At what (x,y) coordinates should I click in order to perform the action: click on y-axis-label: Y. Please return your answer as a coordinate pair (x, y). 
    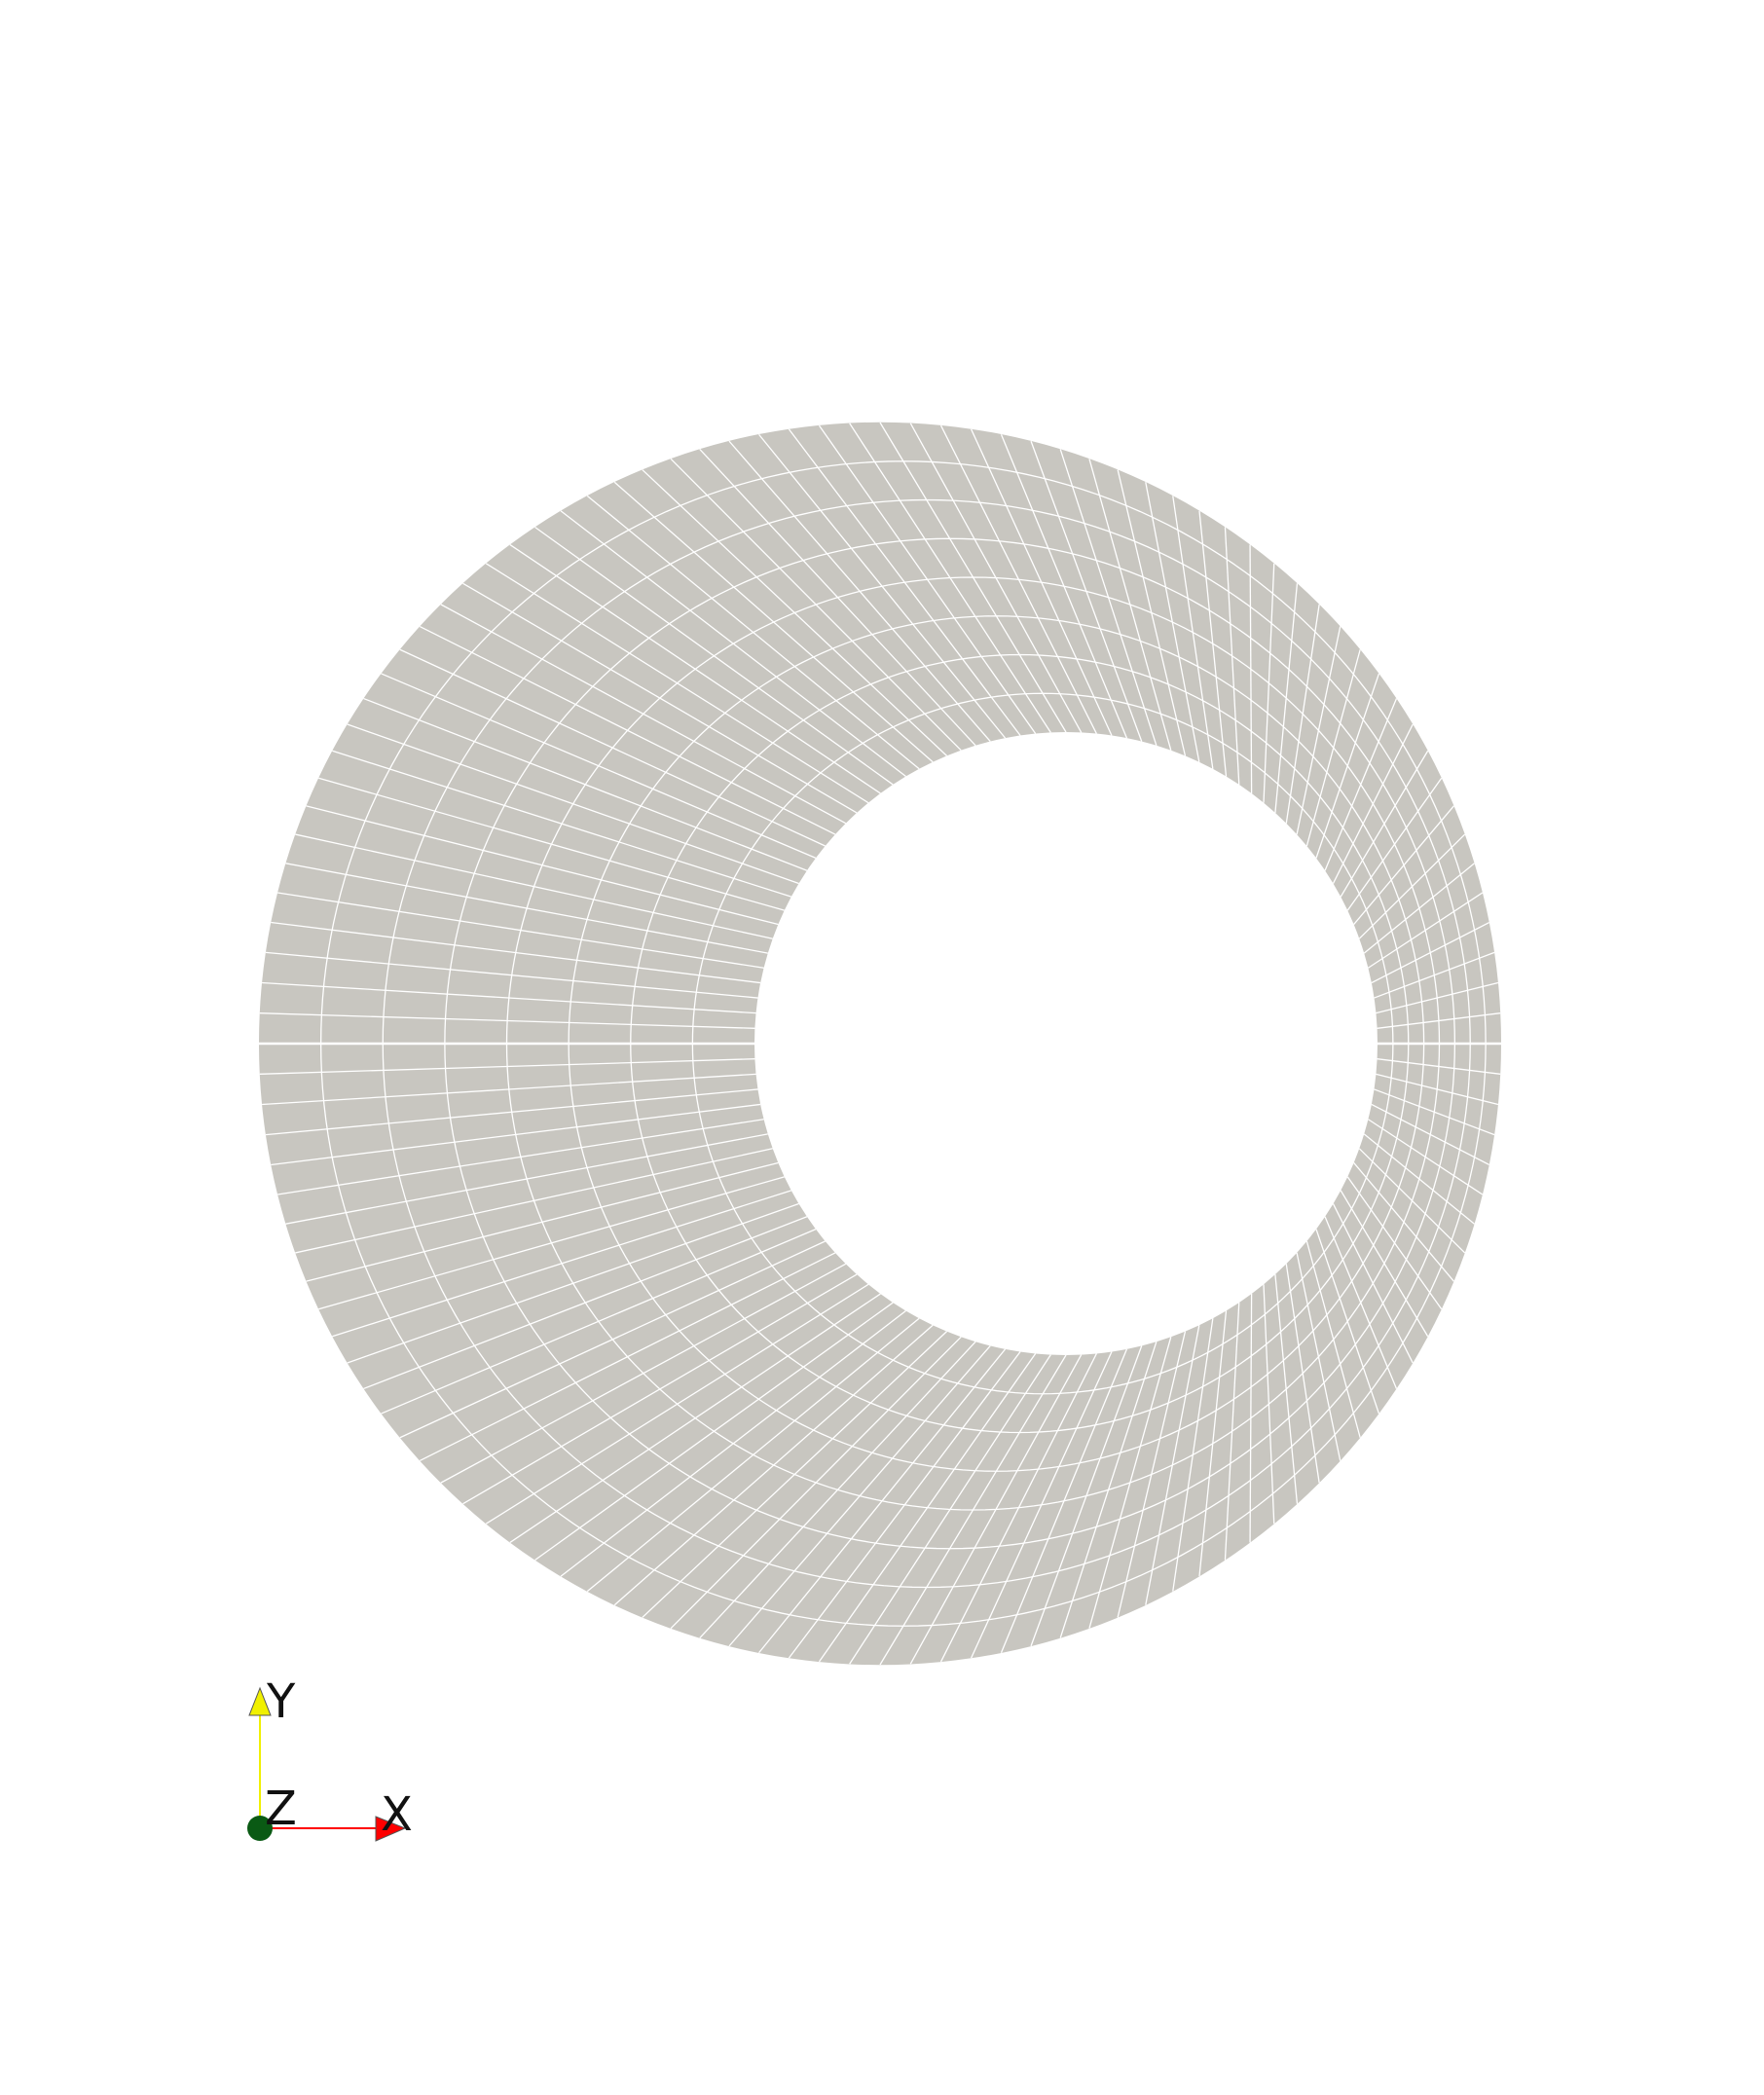
    Looking at the image, I should click on (281, 1701).